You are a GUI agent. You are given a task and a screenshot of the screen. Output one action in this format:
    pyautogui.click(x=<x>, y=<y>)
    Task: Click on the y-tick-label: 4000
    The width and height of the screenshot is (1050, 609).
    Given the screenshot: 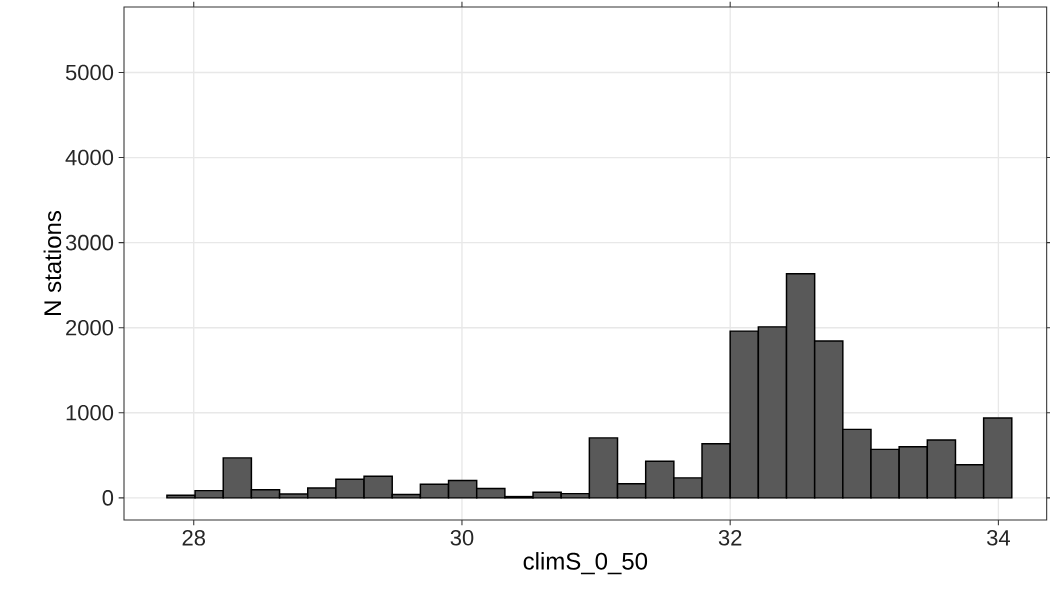 What is the action you would take?
    pyautogui.click(x=89, y=157)
    